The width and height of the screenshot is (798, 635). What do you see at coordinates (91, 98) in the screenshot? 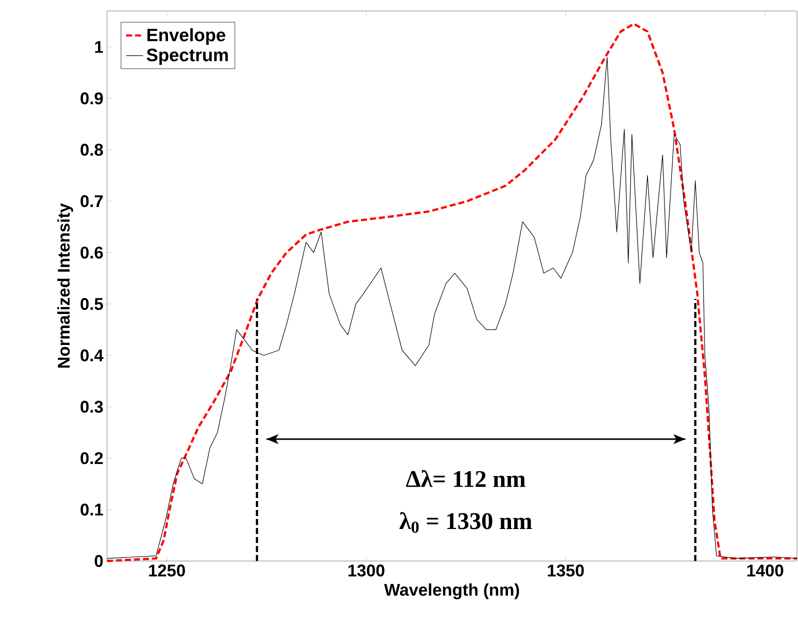
I see `y-tick-label: 0.9` at bounding box center [91, 98].